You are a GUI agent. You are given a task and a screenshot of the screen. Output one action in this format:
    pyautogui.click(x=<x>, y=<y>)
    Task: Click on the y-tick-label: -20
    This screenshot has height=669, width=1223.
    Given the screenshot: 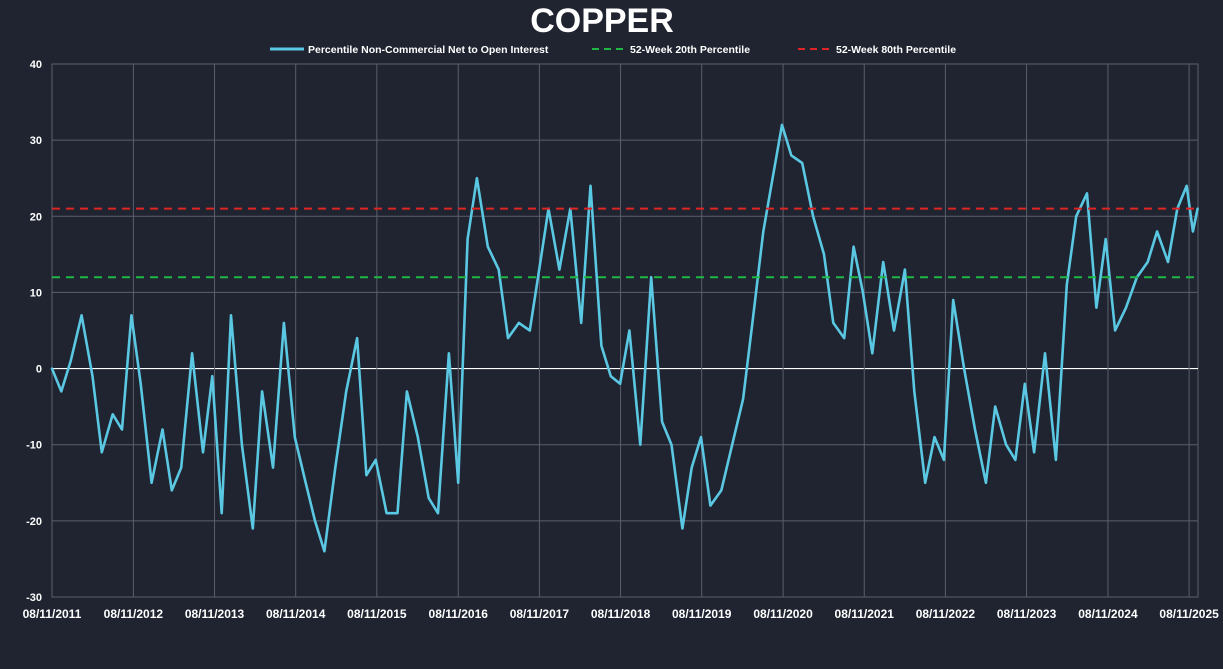 What is the action you would take?
    pyautogui.click(x=34, y=522)
    